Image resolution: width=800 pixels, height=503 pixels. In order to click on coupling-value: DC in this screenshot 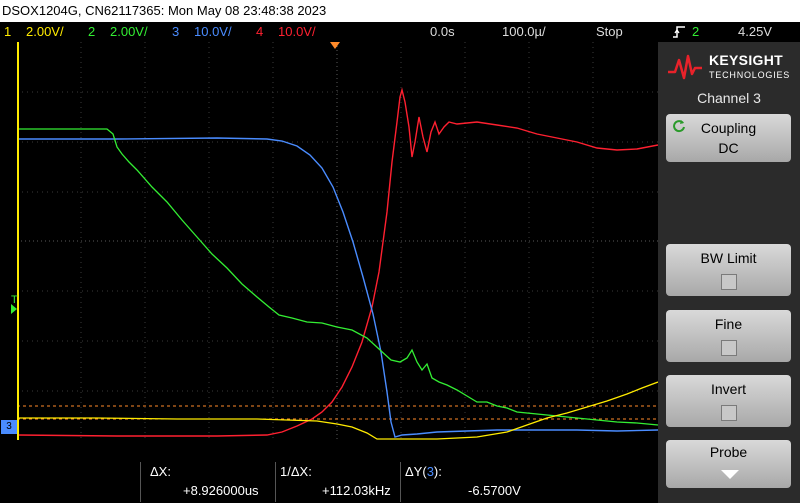, I will do `click(728, 148)`.